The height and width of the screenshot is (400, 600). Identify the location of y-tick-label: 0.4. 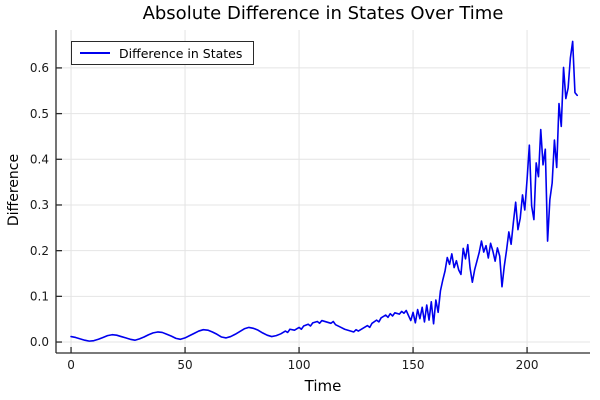
(39, 159).